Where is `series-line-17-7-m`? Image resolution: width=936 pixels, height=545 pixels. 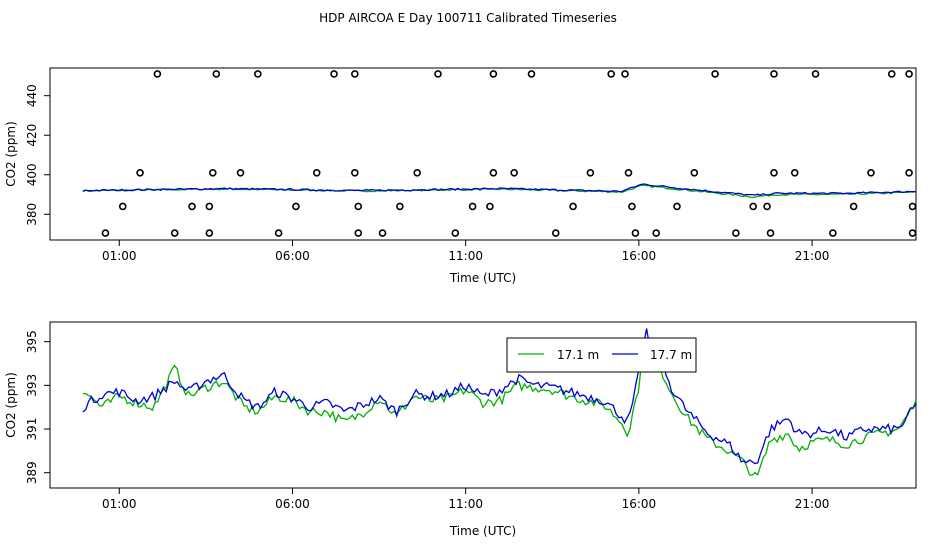 series-line-17-7-m is located at coordinates (499, 189).